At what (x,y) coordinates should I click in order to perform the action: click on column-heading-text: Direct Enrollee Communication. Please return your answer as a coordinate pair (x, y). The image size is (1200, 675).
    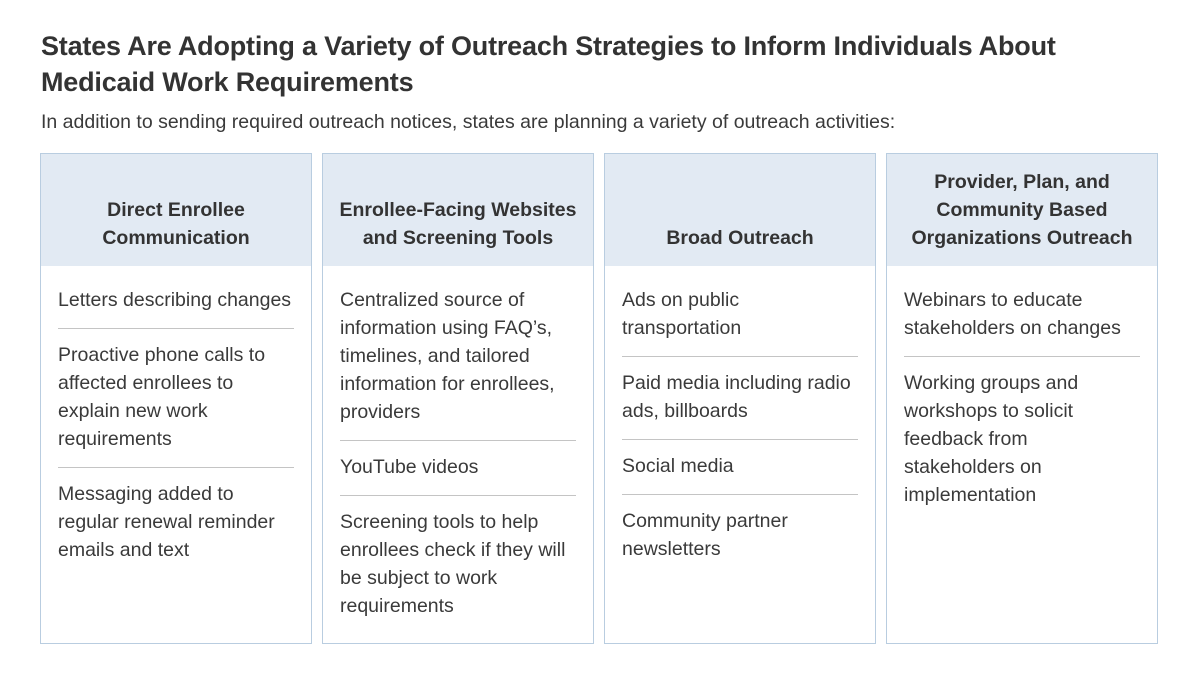
    Looking at the image, I should click on (176, 224).